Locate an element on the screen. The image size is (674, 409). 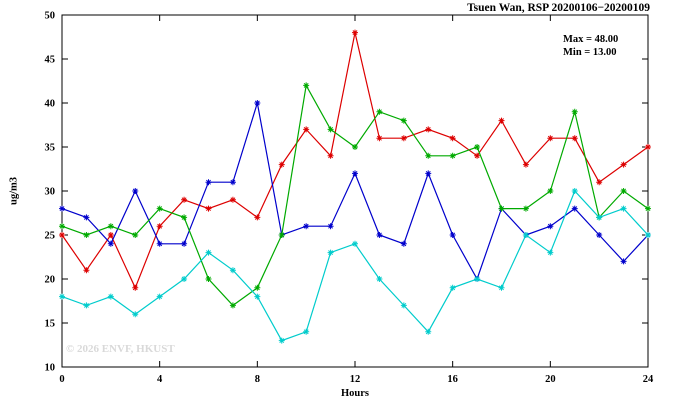
y-tick-label: 30 is located at coordinates (50, 192).